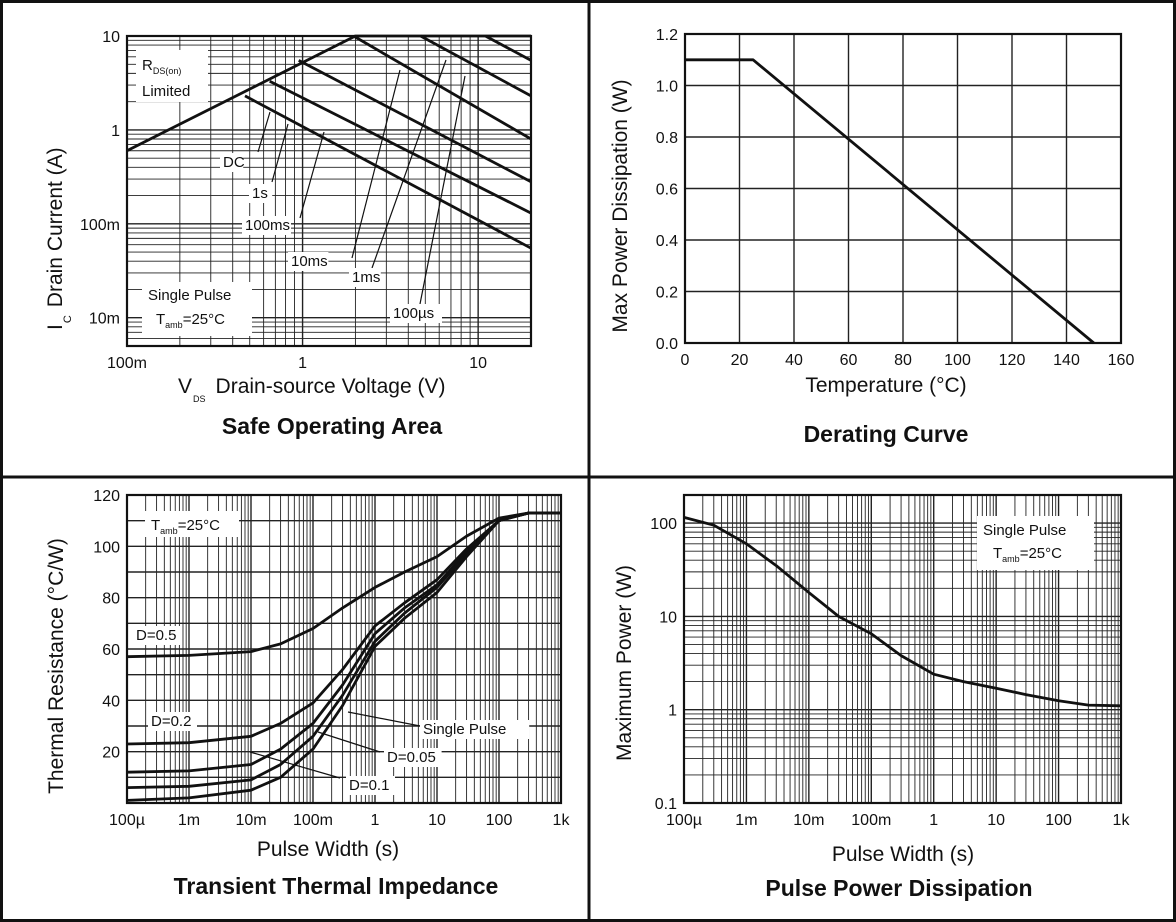  I want to click on chart-title-pulse-power: Pulse Power Dissipation, so click(898, 888).